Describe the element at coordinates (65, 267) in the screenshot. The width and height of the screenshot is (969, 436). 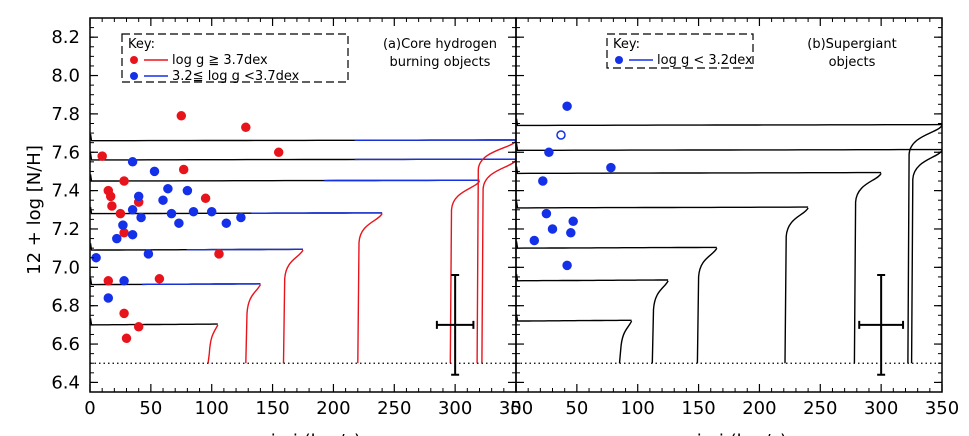
I see `y-tick-label: 7.0` at that location.